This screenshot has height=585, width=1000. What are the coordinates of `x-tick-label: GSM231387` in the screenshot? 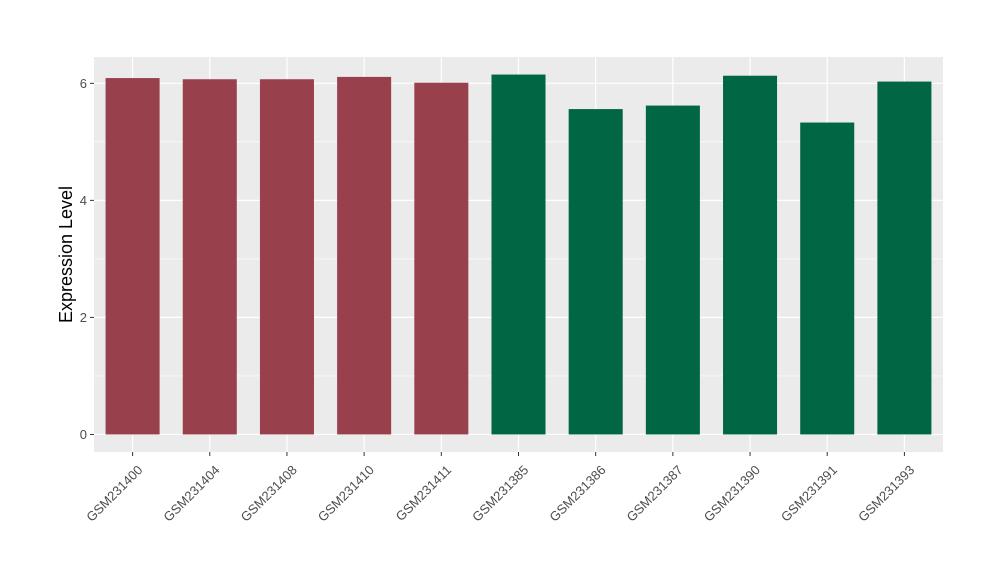 It's located at (655, 493).